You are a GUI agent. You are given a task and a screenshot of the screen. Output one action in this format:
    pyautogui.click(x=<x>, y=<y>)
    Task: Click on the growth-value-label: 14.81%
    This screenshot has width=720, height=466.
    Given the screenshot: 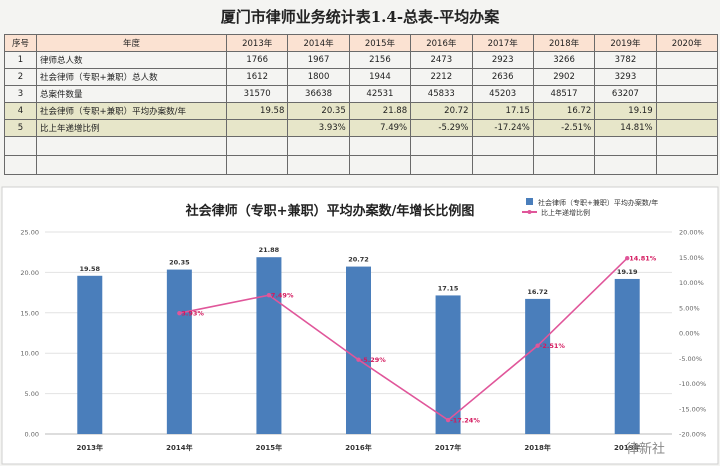 What is the action you would take?
    pyautogui.click(x=643, y=259)
    